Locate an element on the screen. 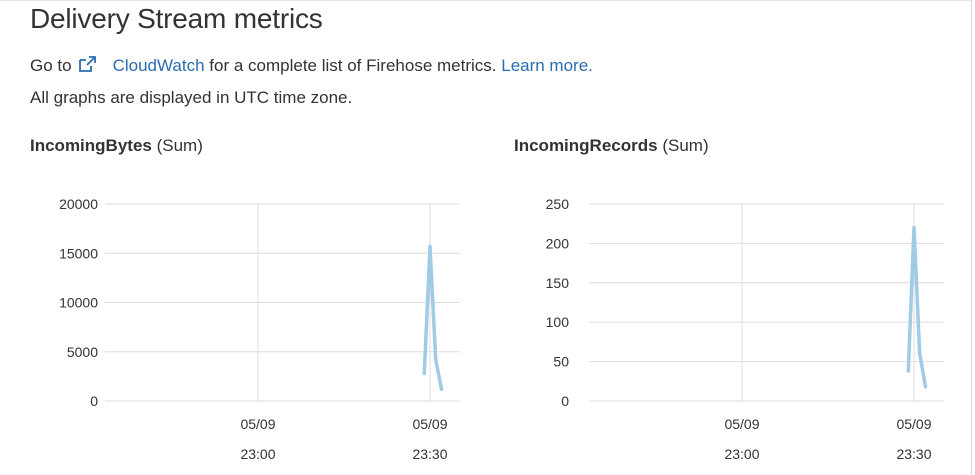 The height and width of the screenshot is (475, 975). chart-title-incoming-records: IncomingRecords (Sum) is located at coordinates (611, 146).